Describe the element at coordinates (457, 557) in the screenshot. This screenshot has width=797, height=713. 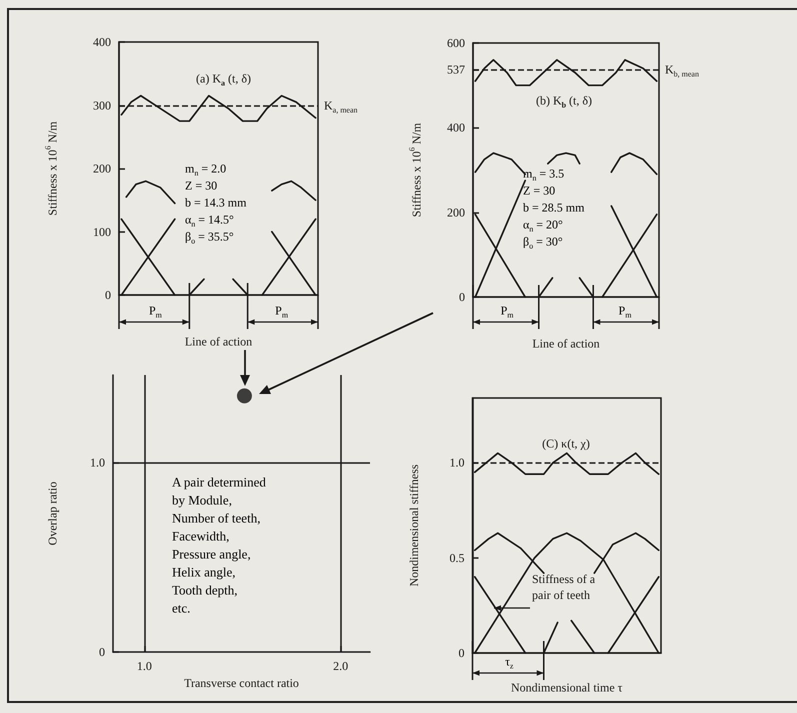
I see `y-tick-label: 0.5` at that location.